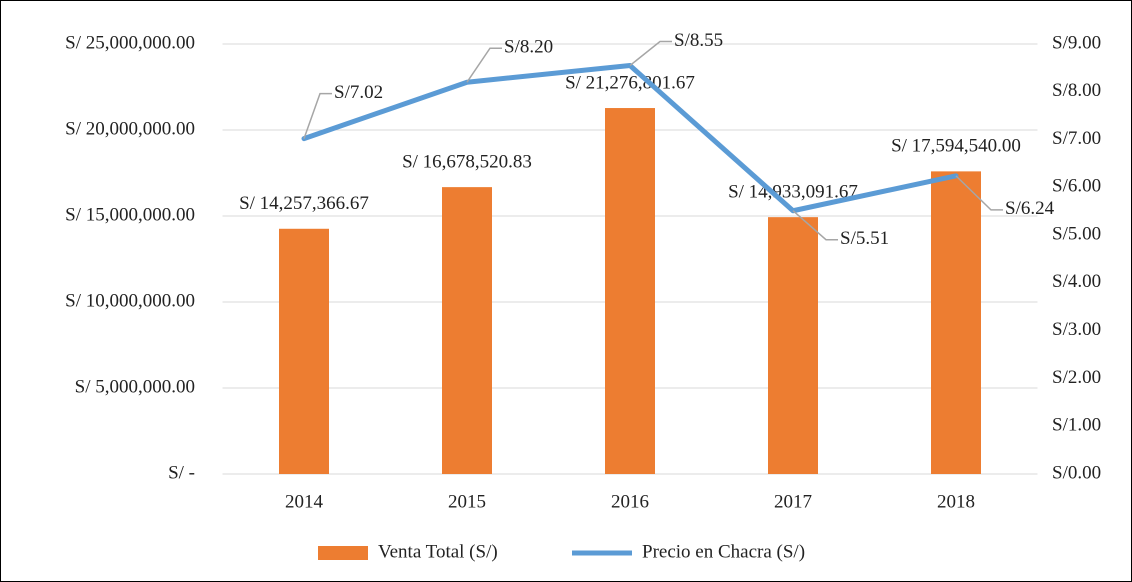 The width and height of the screenshot is (1132, 582). What do you see at coordinates (864, 238) in the screenshot?
I see `line-value-label: S/5.51` at bounding box center [864, 238].